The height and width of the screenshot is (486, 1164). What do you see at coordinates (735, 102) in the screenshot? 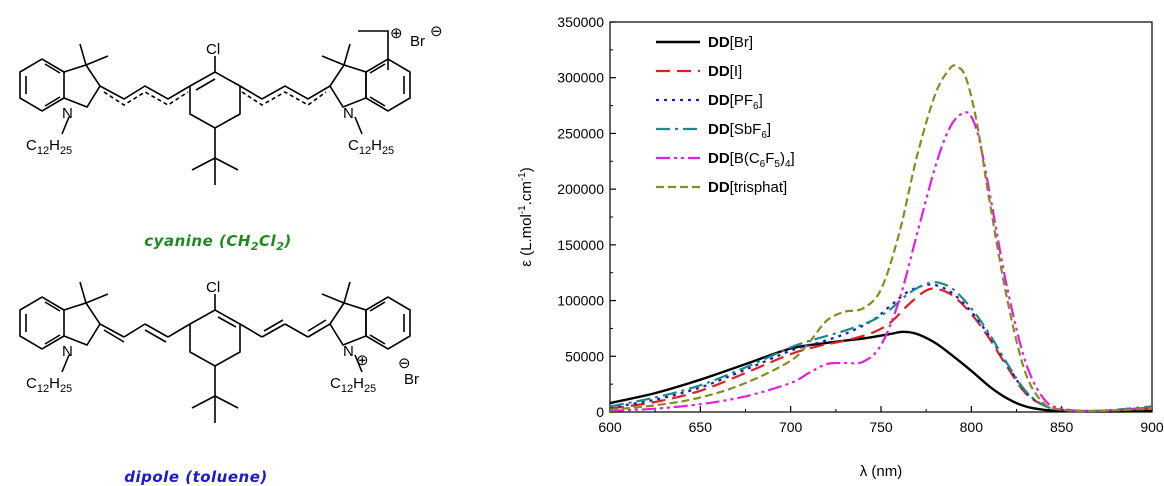
I see `legend-label-2: DD[PF6]` at bounding box center [735, 102].